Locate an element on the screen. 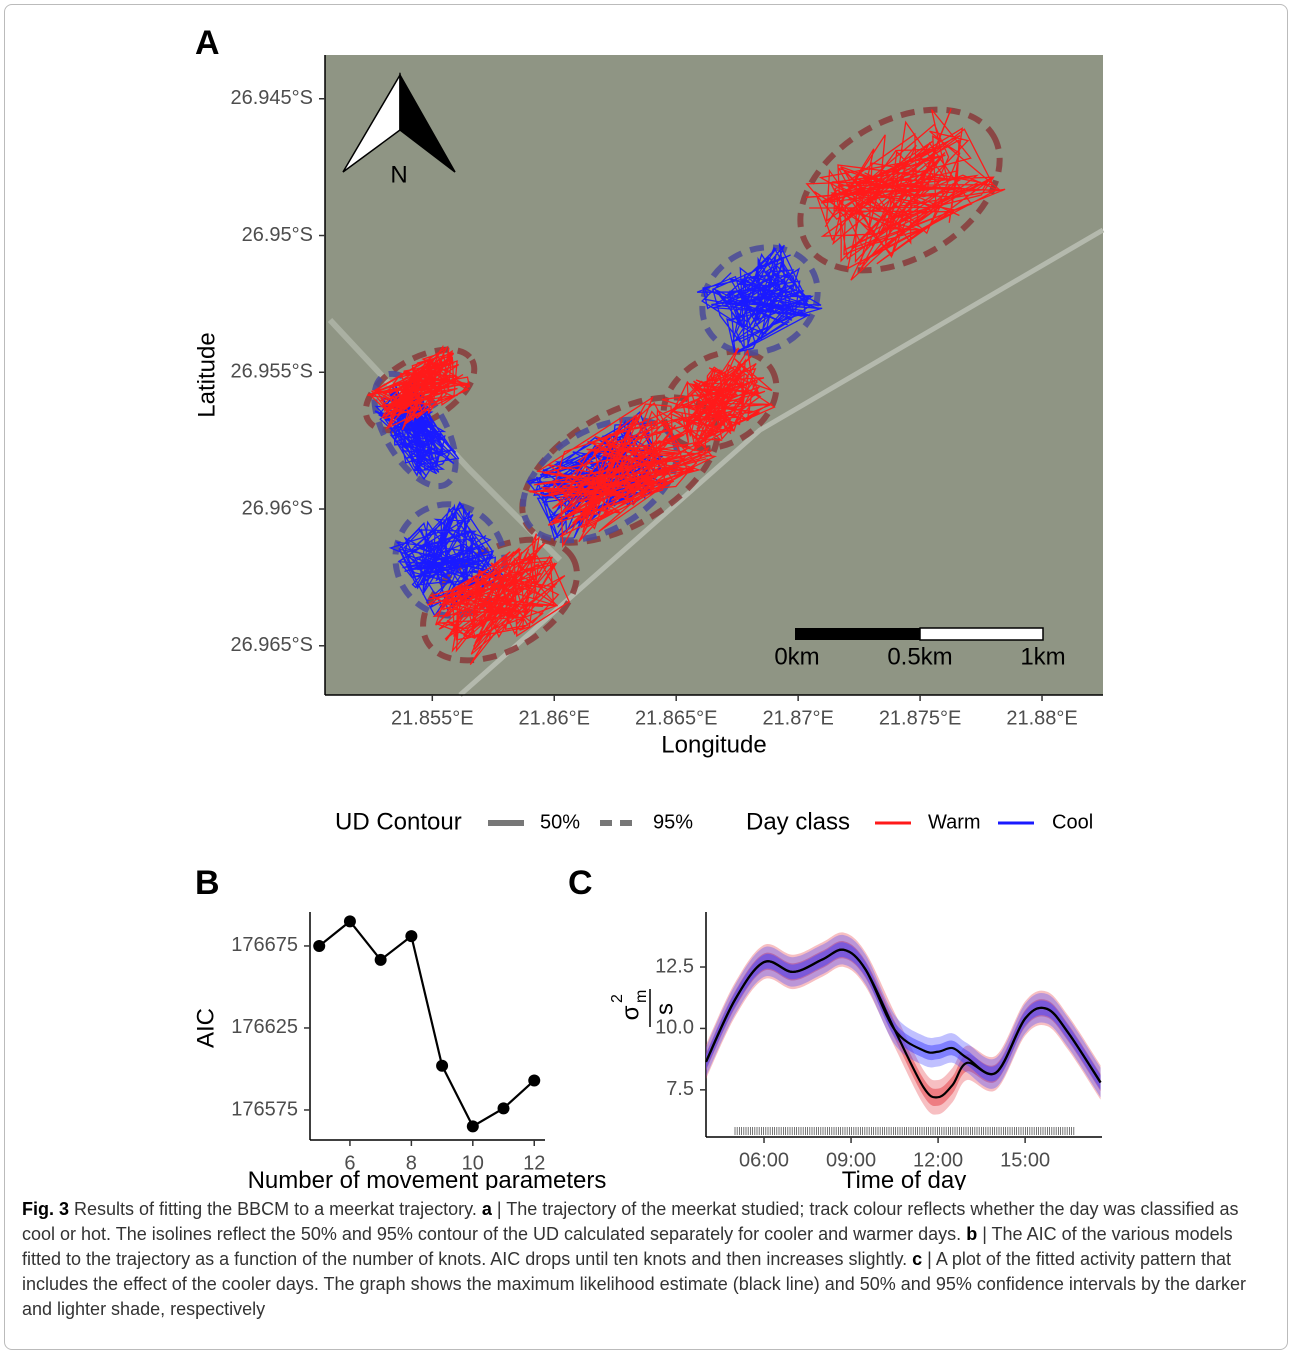  legend: Warm Cool is located at coordinates (984, 822).